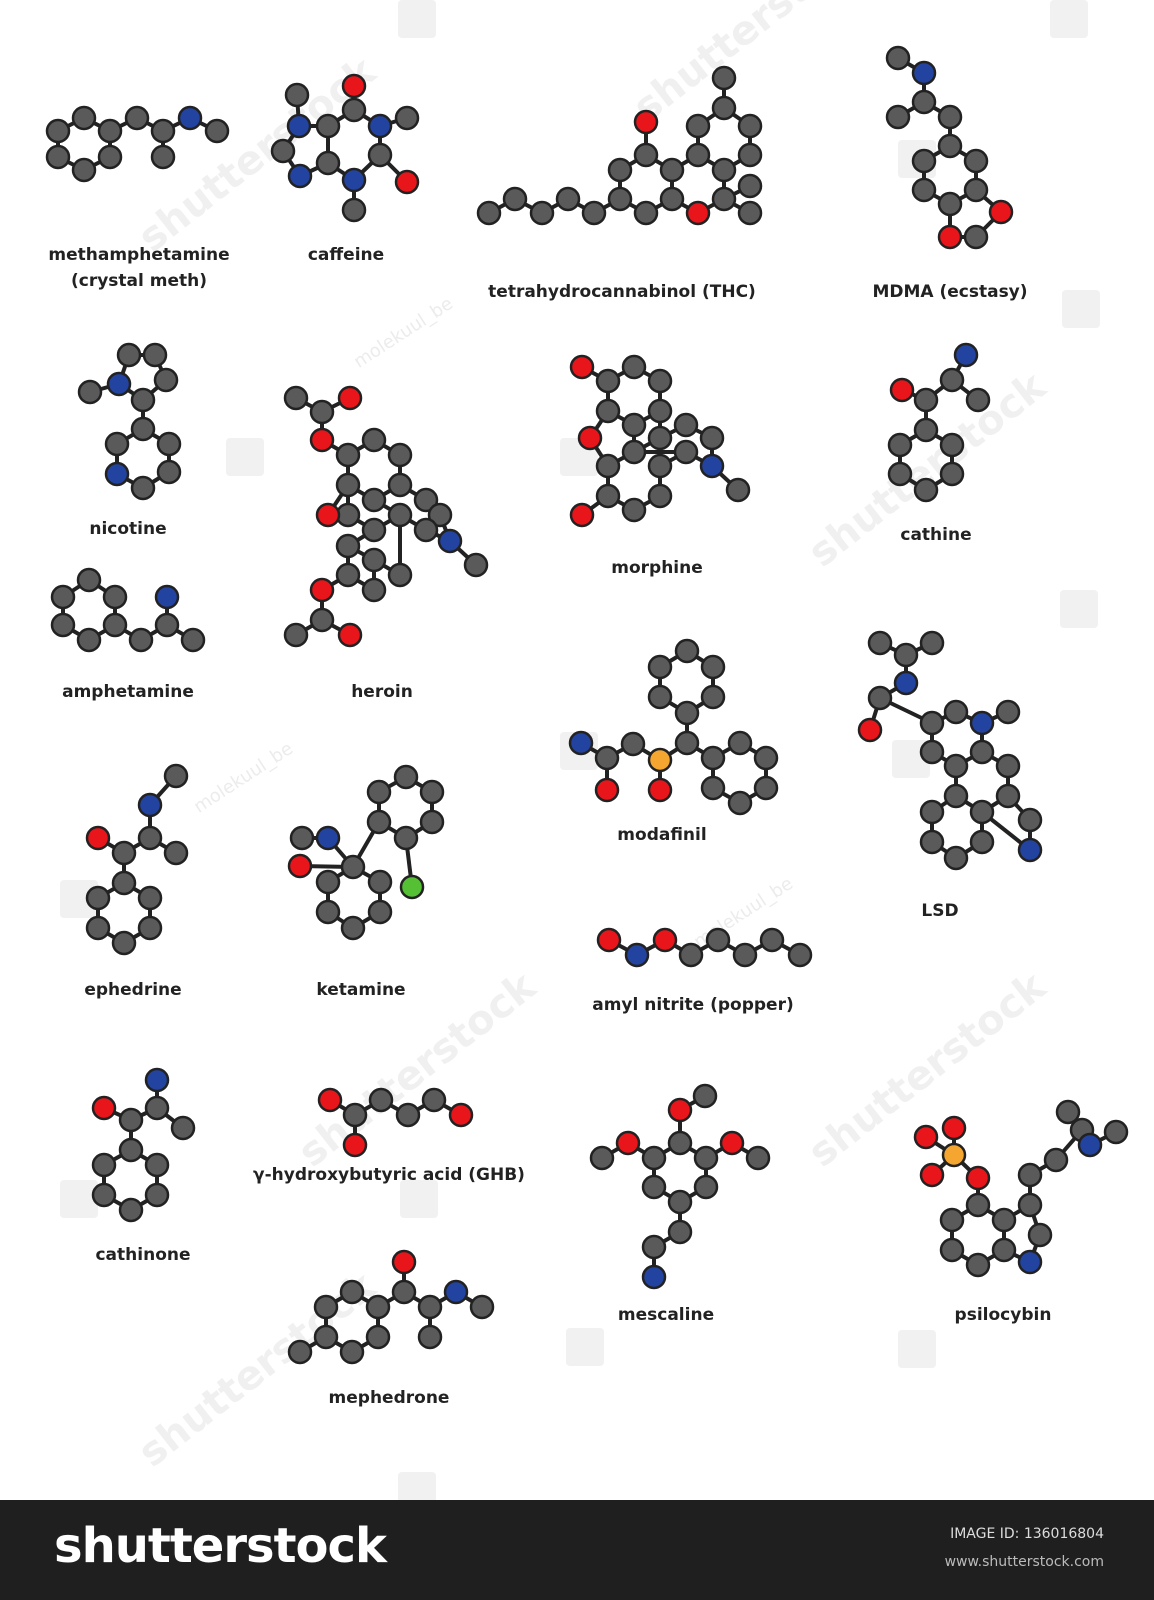  What do you see at coordinates (660, 760) in the screenshot?
I see `atom-s` at bounding box center [660, 760].